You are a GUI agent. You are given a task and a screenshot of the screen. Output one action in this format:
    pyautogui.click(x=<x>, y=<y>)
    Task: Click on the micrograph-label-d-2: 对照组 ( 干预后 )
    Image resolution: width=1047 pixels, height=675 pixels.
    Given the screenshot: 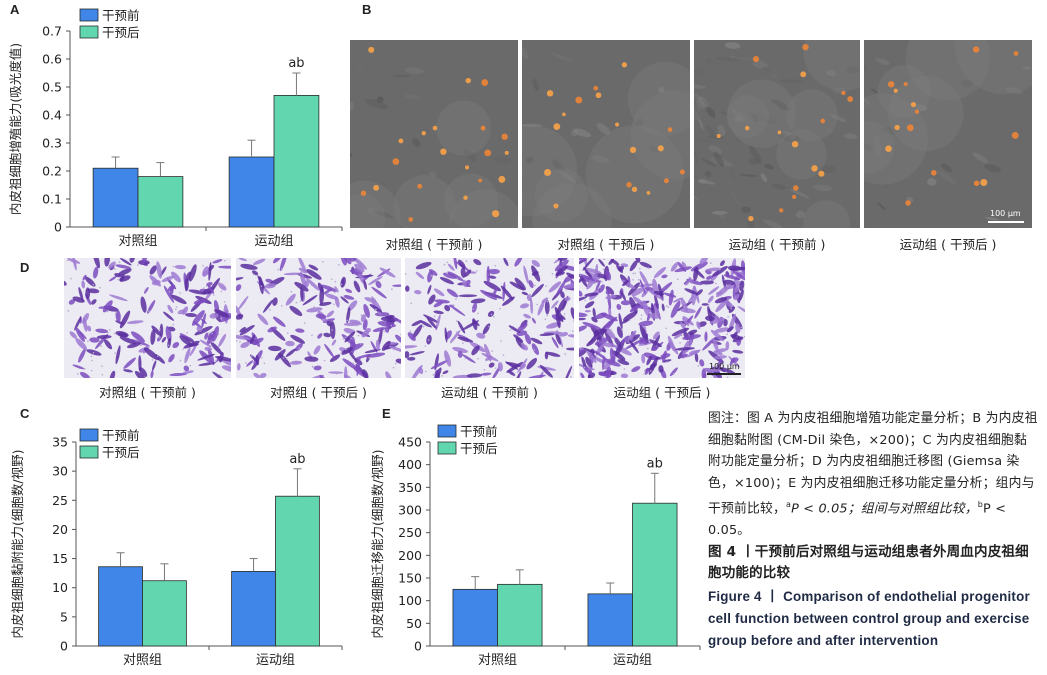 What is the action you would take?
    pyautogui.click(x=318, y=392)
    